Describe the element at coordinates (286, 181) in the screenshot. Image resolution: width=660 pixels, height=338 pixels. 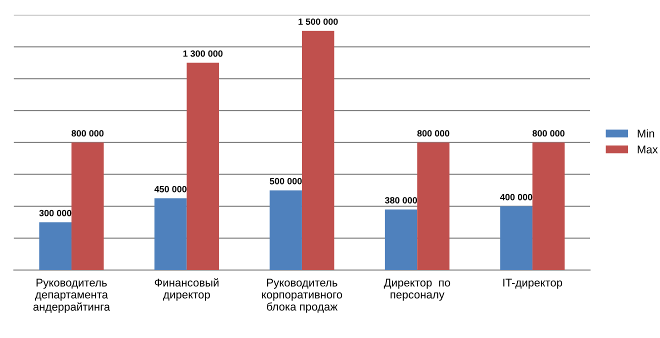
I see `data-label: 500 000` at that location.